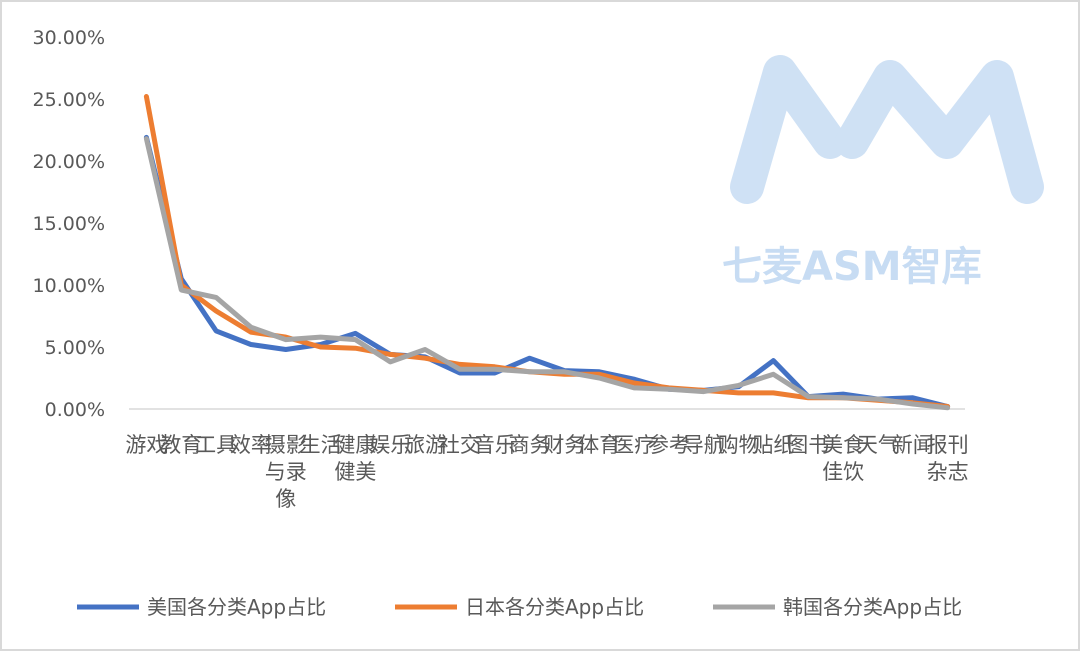 This screenshot has width=1080, height=651. I want to click on legend-label: 韩国各分类App占比, so click(872, 607).